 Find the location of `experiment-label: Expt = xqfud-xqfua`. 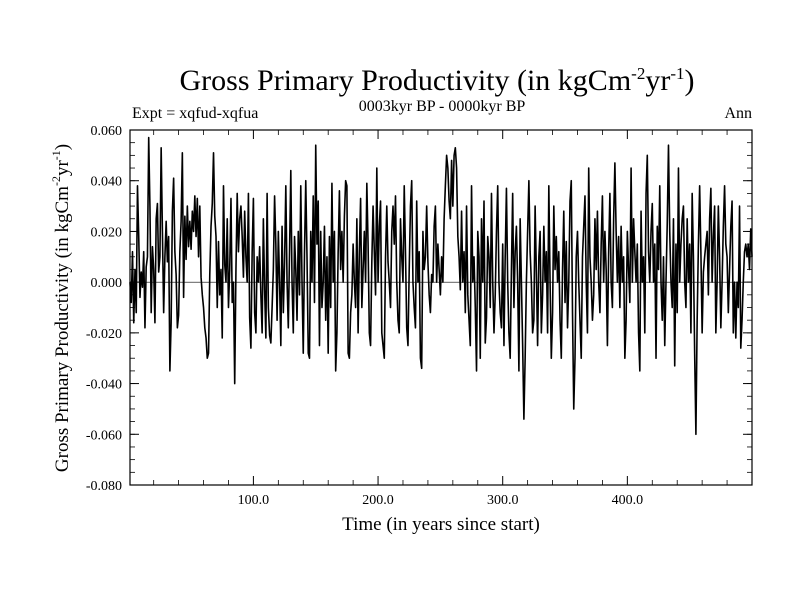

experiment-label: Expt = xqfud-xqfua is located at coordinates (195, 113).